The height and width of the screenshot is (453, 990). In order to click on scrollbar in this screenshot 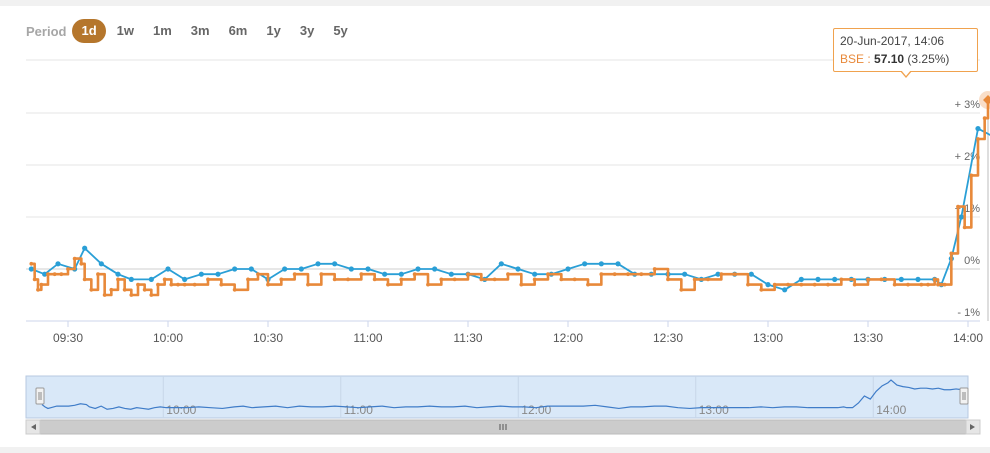, I will do `click(503, 427)`.